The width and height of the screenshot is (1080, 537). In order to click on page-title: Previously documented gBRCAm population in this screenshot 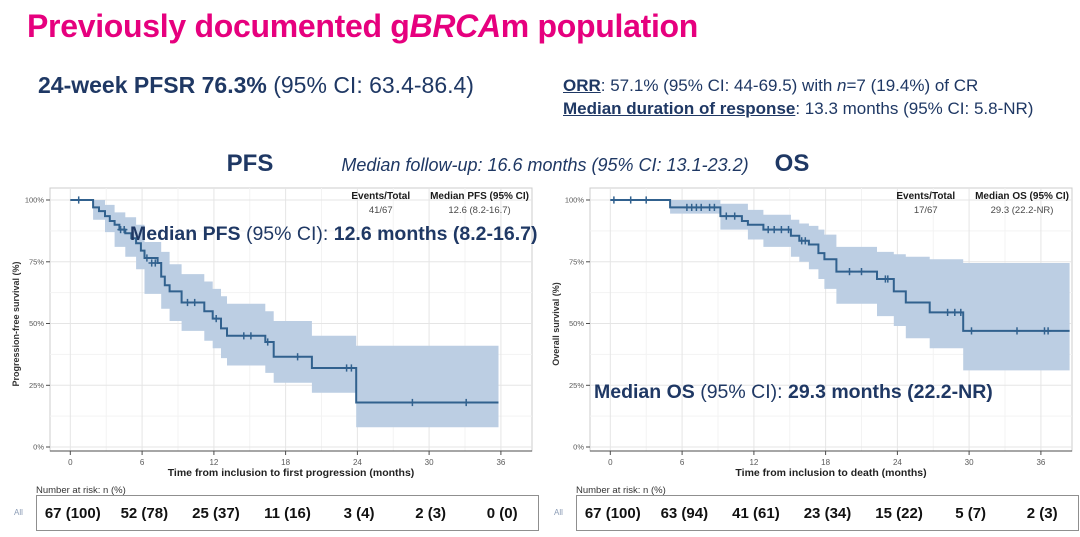, I will do `click(362, 26)`.